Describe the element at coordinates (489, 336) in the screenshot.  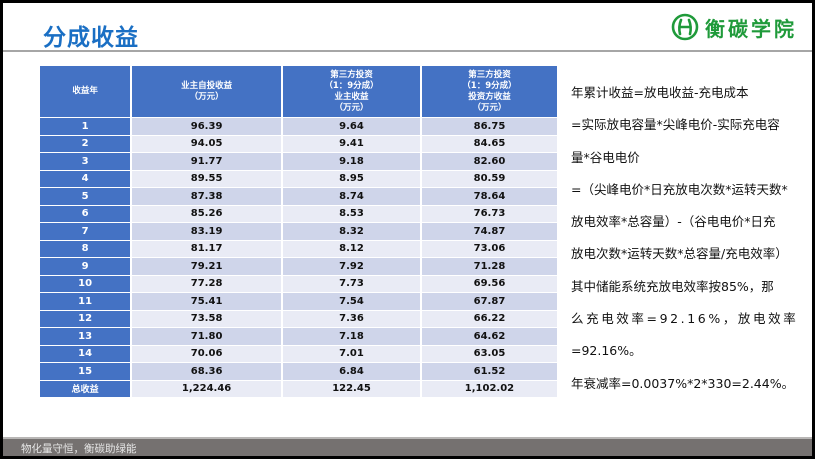
I see `investor-share-cell: 64.62` at that location.